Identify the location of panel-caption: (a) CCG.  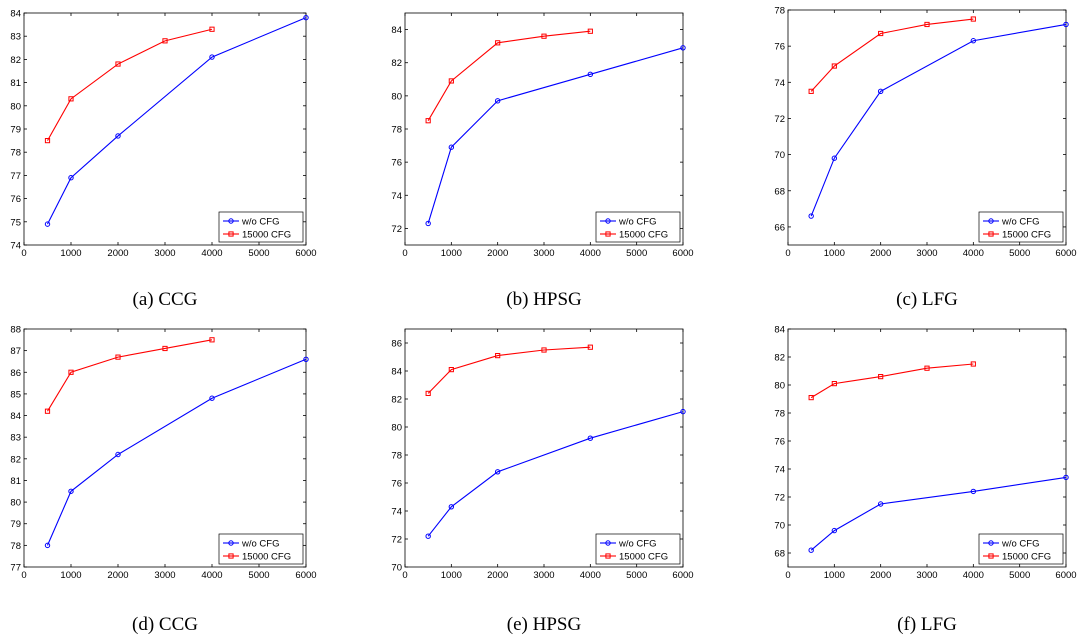
(165, 299).